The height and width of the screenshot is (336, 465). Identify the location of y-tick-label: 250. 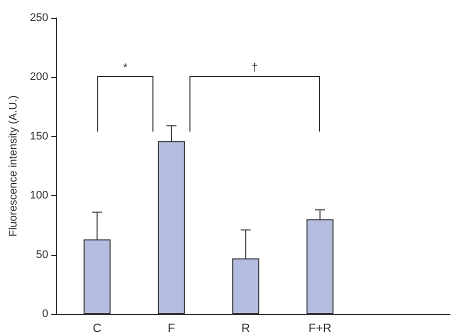
(39, 18).